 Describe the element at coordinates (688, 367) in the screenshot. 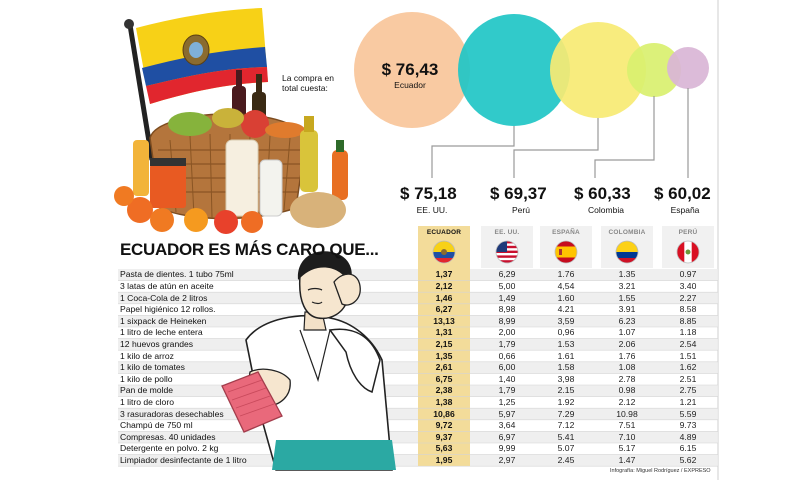

I see `table-cell: 1.62` at that location.